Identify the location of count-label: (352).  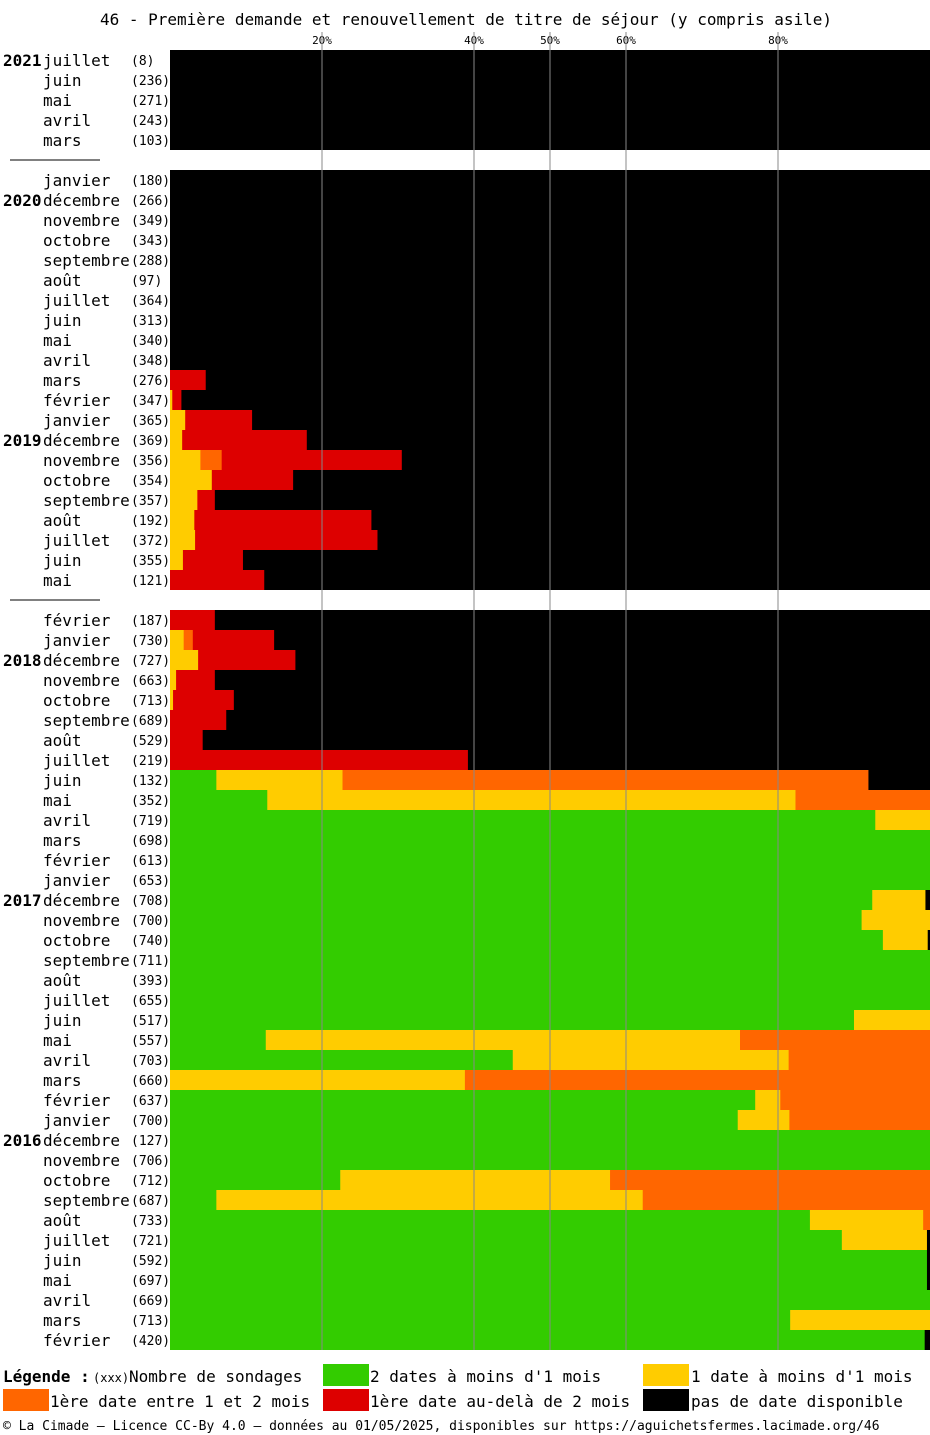
(150, 801).